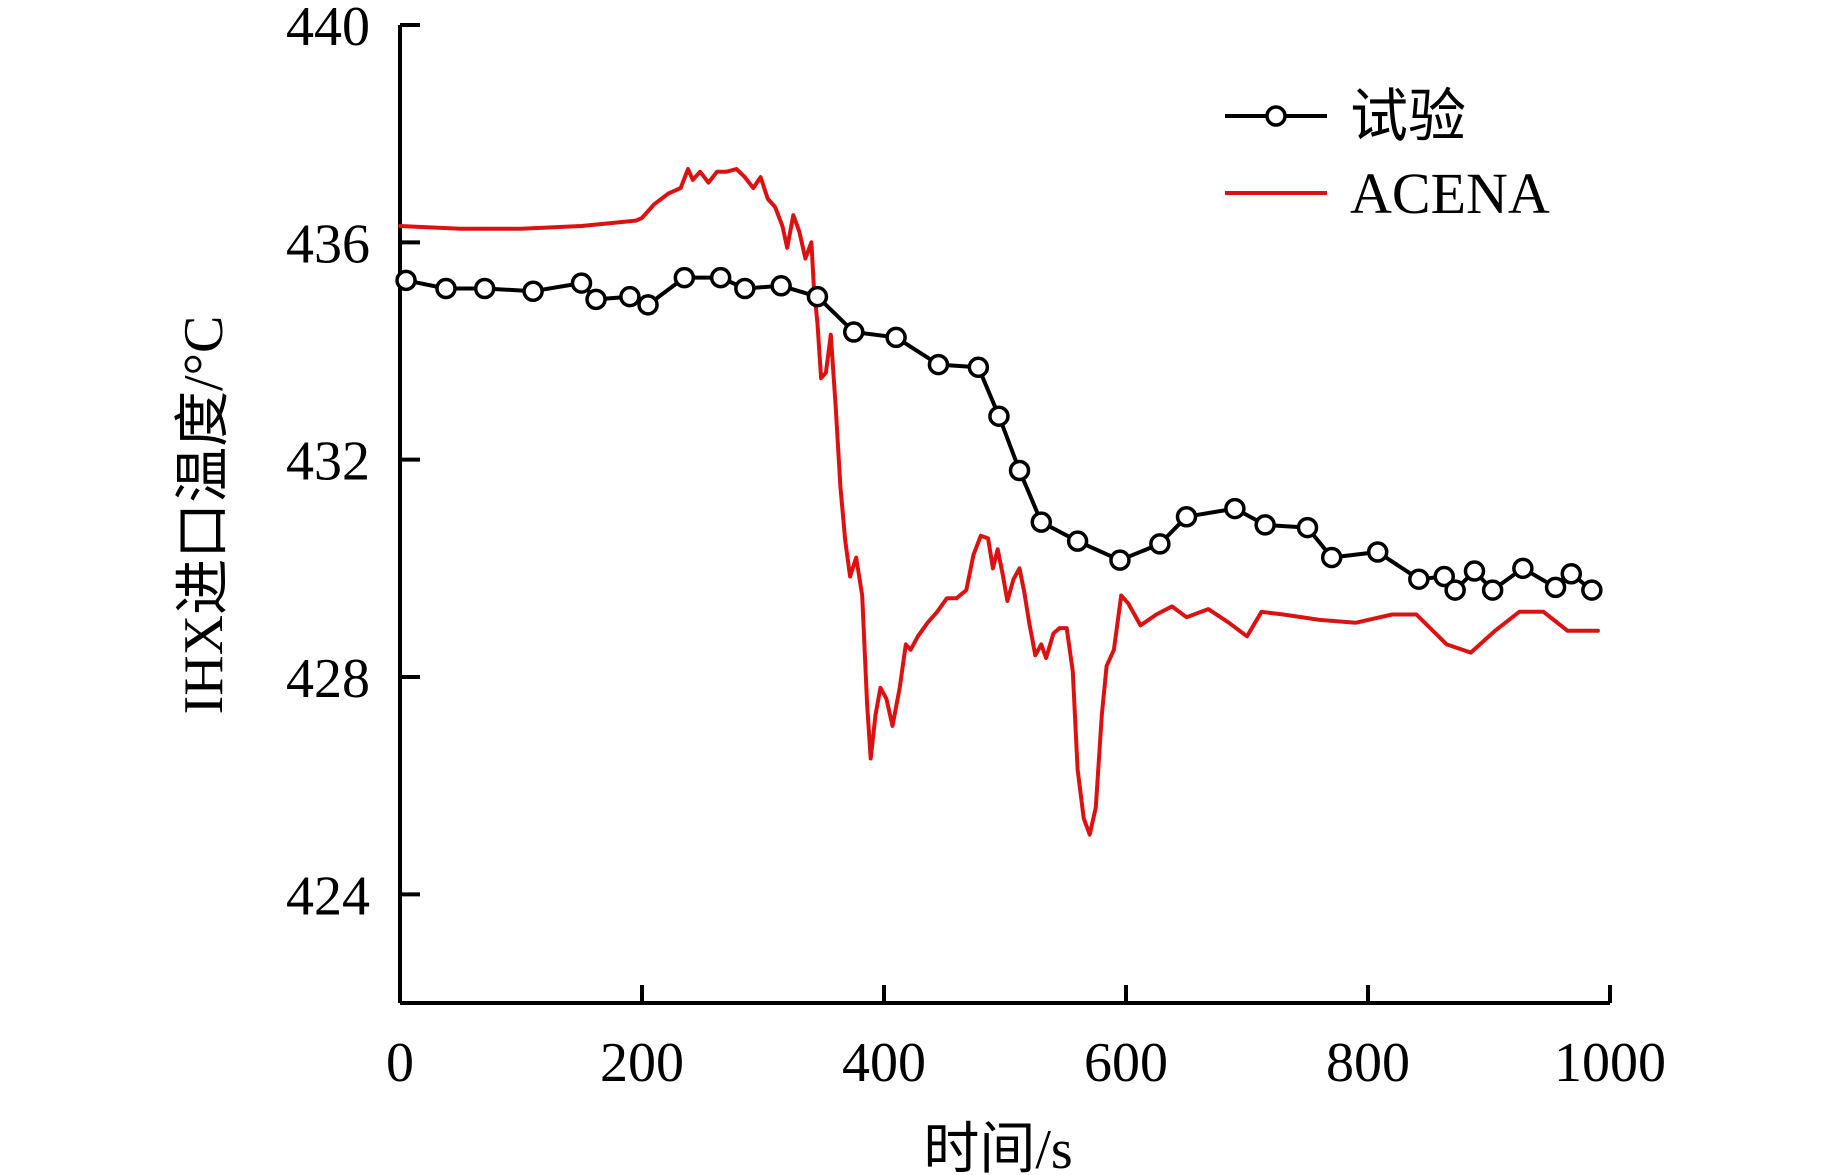 Image resolution: width=1843 pixels, height=1175 pixels. What do you see at coordinates (328, 679) in the screenshot?
I see `y-tick-label: 428` at bounding box center [328, 679].